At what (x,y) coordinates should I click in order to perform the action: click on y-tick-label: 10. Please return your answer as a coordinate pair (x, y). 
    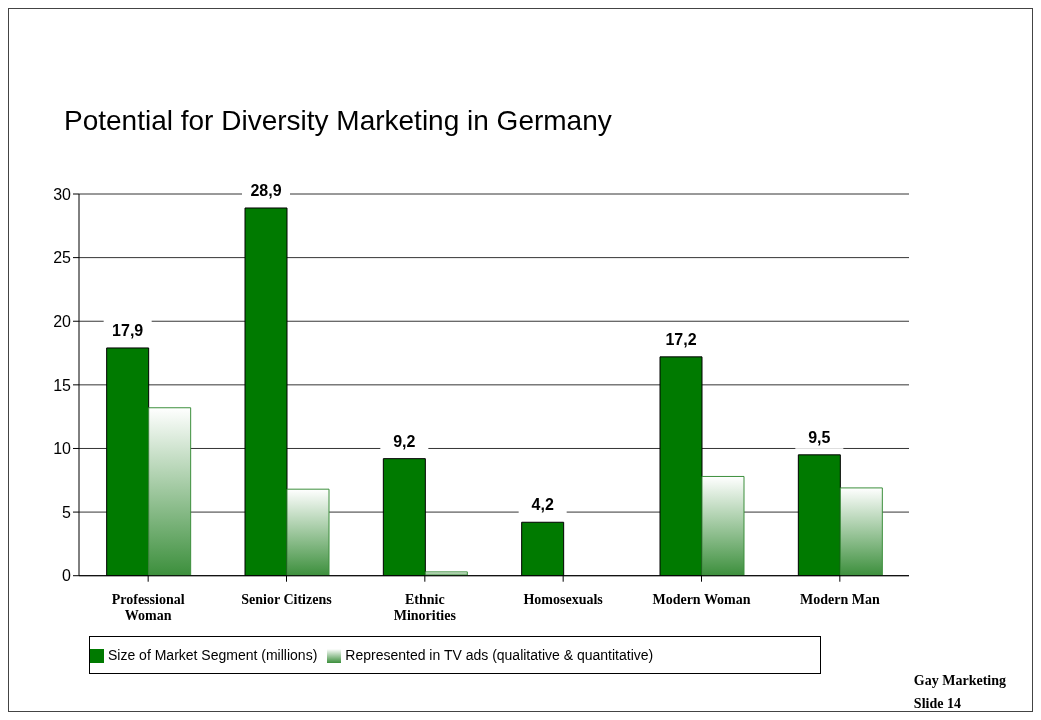
    Looking at the image, I should click on (62, 449).